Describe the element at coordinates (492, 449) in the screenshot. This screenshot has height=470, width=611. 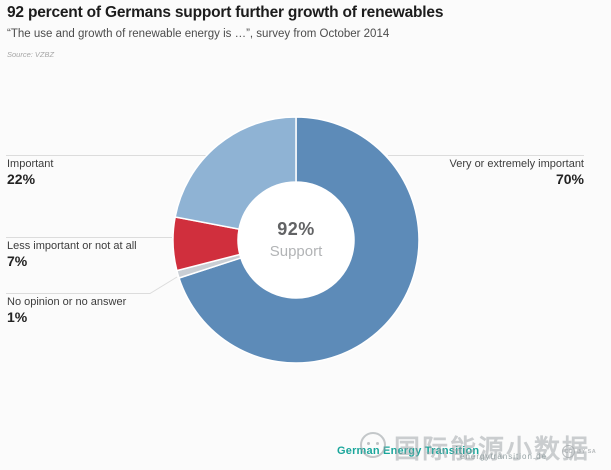
I see `watermark-text: 国际能源小数据` at that location.